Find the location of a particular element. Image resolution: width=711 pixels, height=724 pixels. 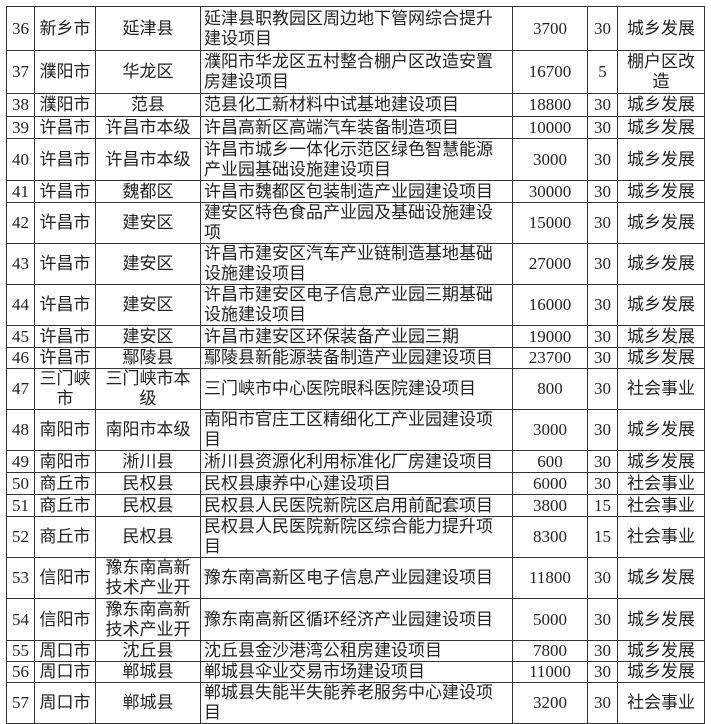

amount-cell: 6000 is located at coordinates (550, 483).